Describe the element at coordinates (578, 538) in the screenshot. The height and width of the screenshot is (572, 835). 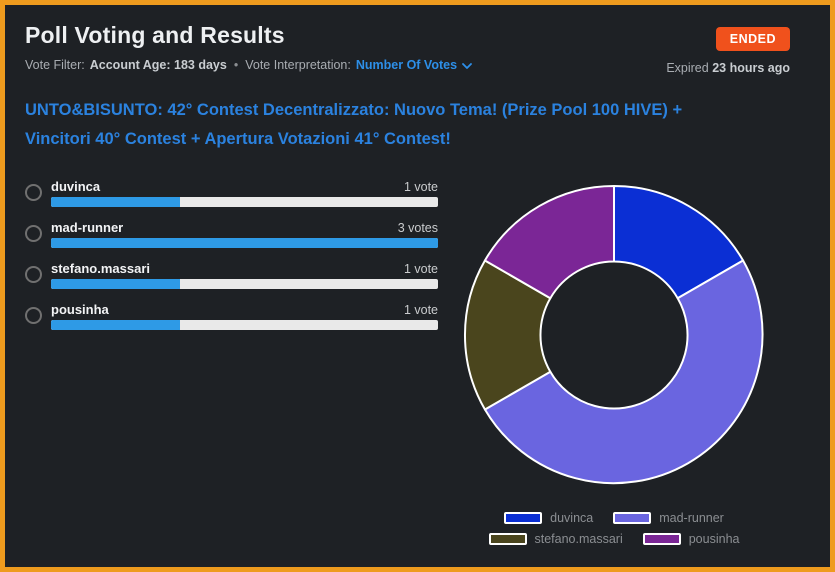
I see `legend-label: stefano.massari` at that location.